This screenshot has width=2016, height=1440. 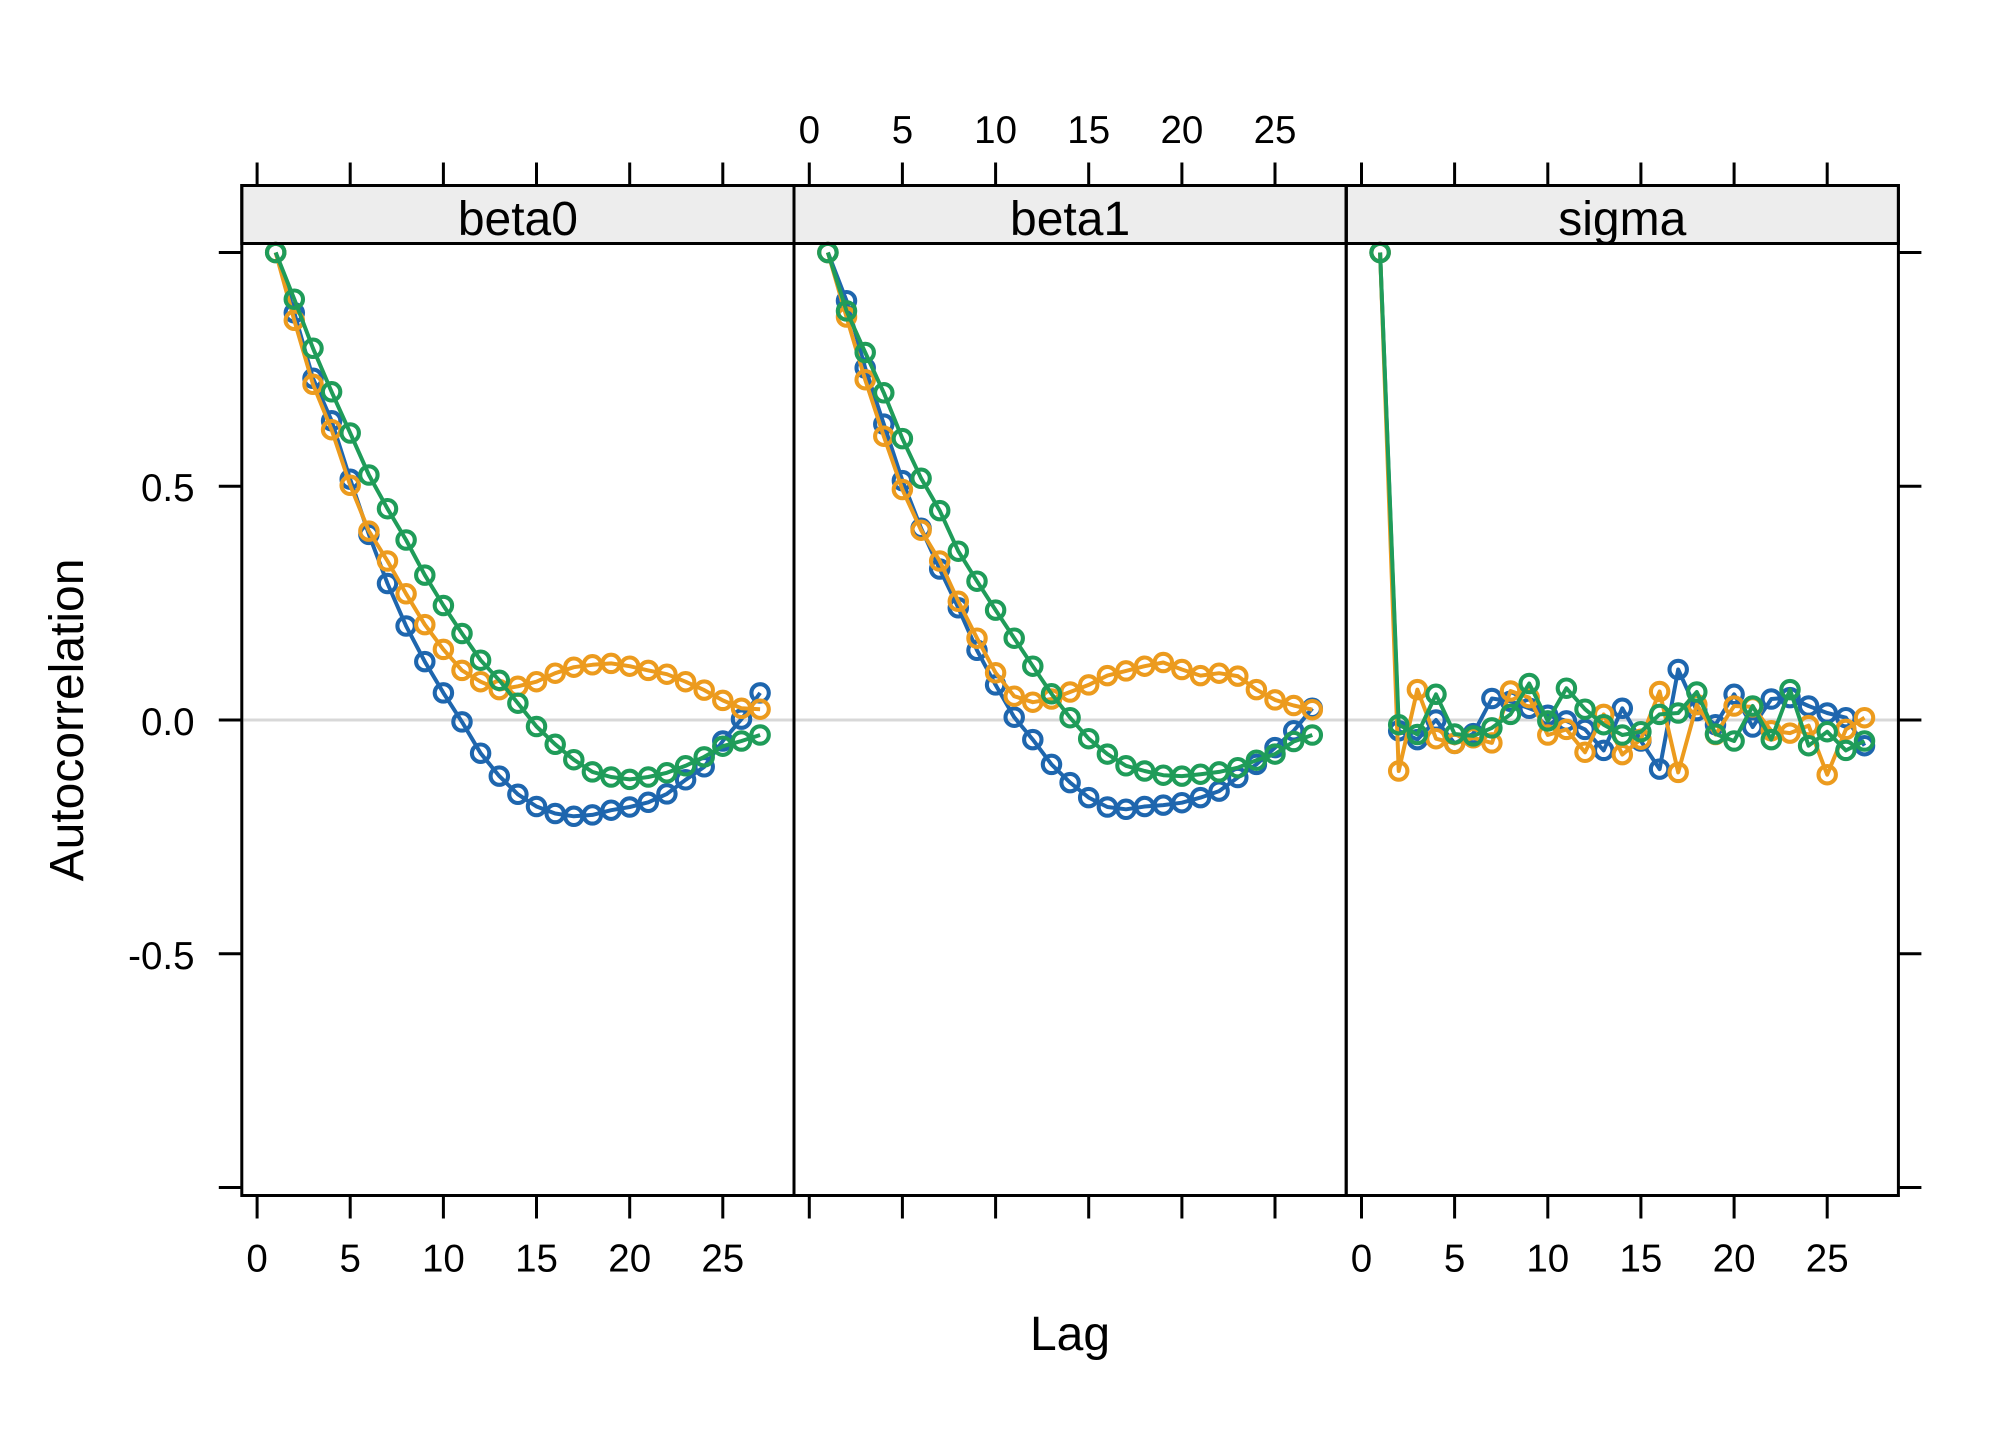 What do you see at coordinates (67, 720) in the screenshot?
I see `svg-text: Autocorrelation` at bounding box center [67, 720].